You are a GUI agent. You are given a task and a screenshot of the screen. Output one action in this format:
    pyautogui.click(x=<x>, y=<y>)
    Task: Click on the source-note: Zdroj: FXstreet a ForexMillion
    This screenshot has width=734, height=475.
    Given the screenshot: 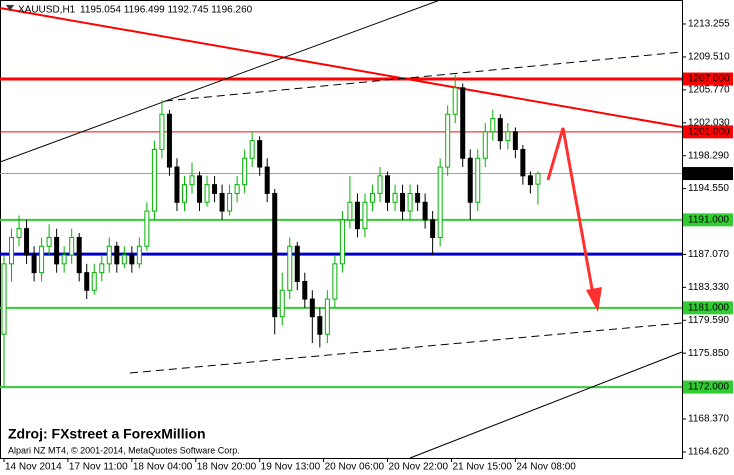 What is the action you would take?
    pyautogui.click(x=107, y=434)
    